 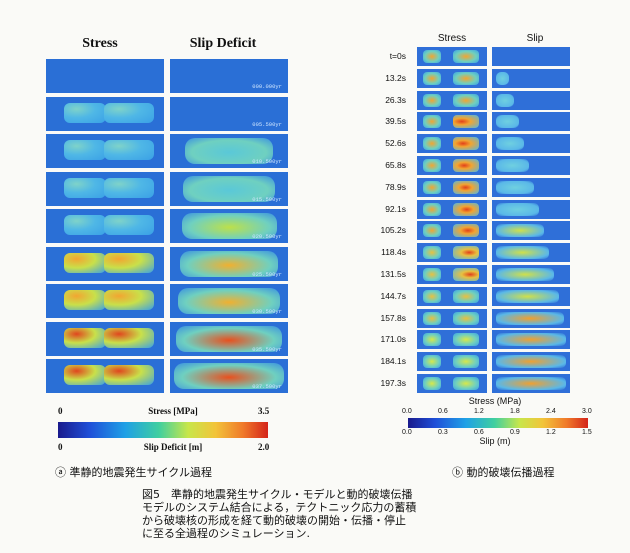 I want to click on left-slip-deficit-panel: 000.000yr, so click(x=229, y=76).